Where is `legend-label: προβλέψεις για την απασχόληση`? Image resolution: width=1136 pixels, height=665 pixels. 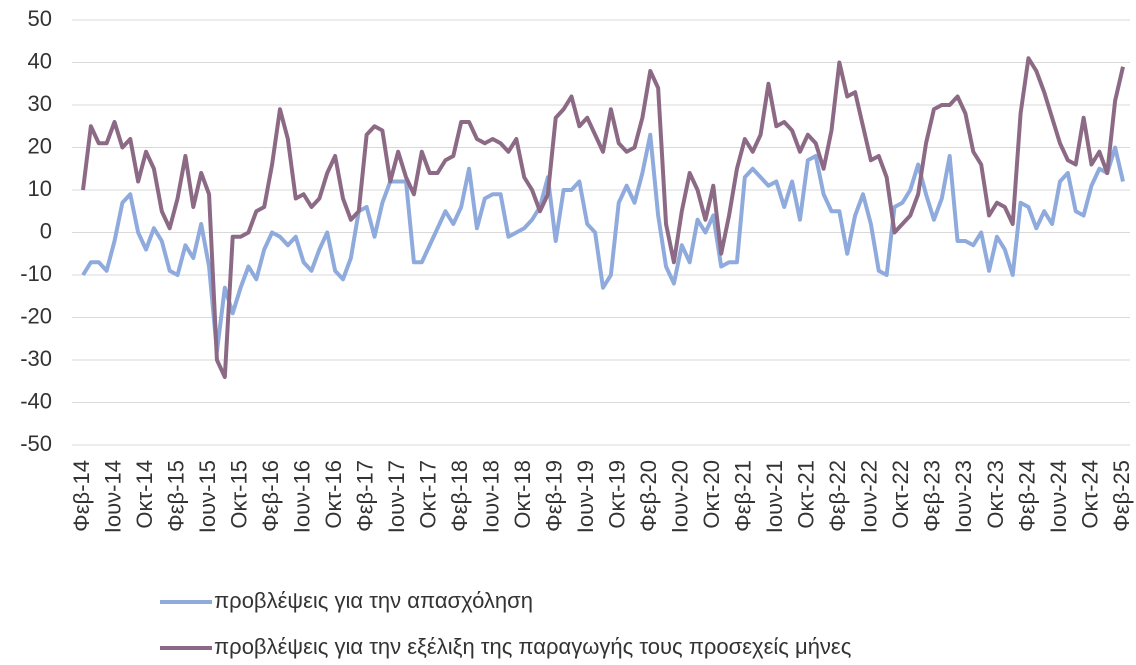
legend-label: προβλέψεις για την απασχόληση is located at coordinates (373, 600).